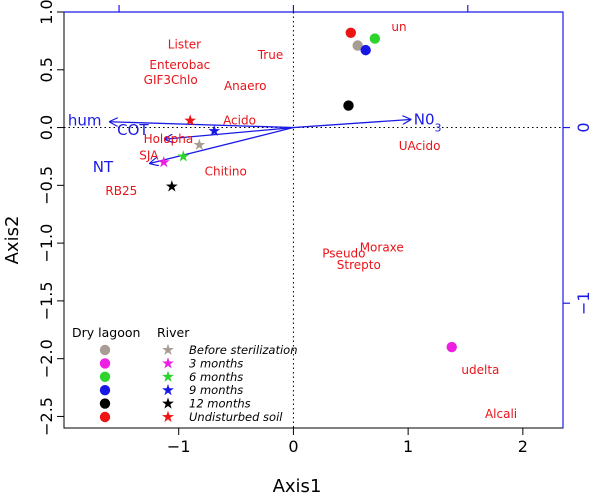 The height and width of the screenshot is (498, 600). Describe the element at coordinates (408, 446) in the screenshot. I see `x-tick-label: 1` at that location.